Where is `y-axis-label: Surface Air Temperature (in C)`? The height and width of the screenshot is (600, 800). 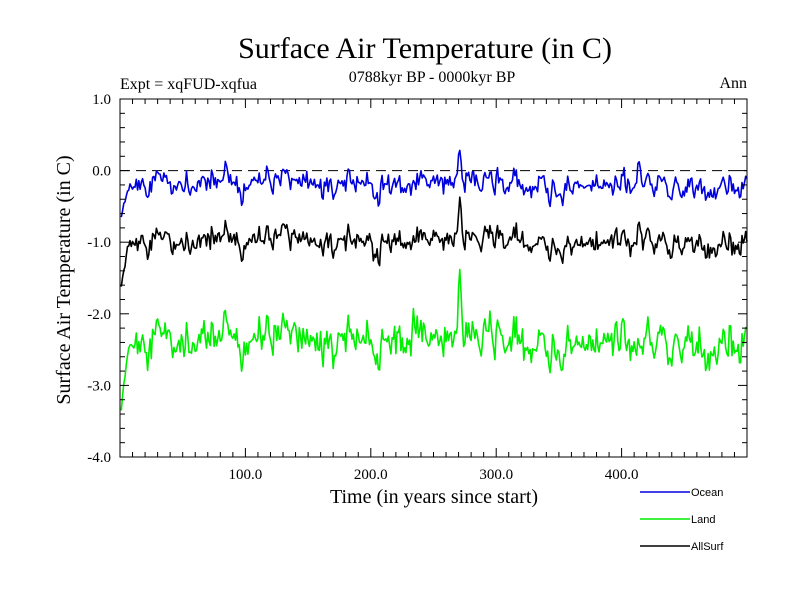 y-axis-label: Surface Air Temperature (in C) is located at coordinates (64, 279).